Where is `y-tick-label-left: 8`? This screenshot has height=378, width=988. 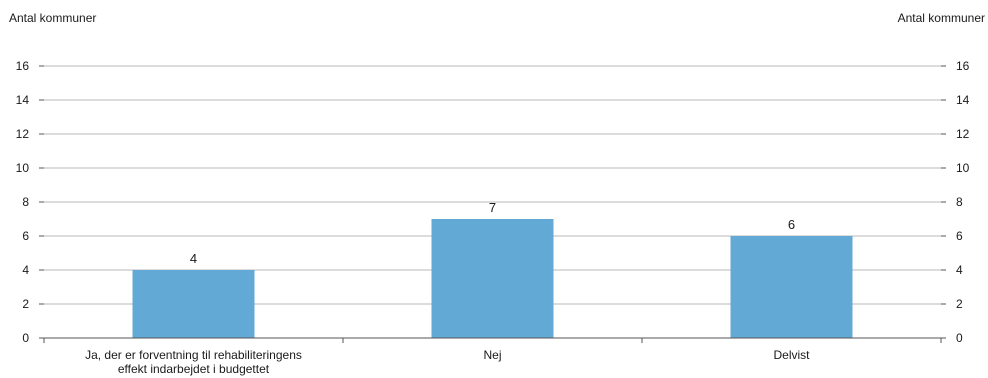
y-tick-label-left: 8 is located at coordinates (25, 202).